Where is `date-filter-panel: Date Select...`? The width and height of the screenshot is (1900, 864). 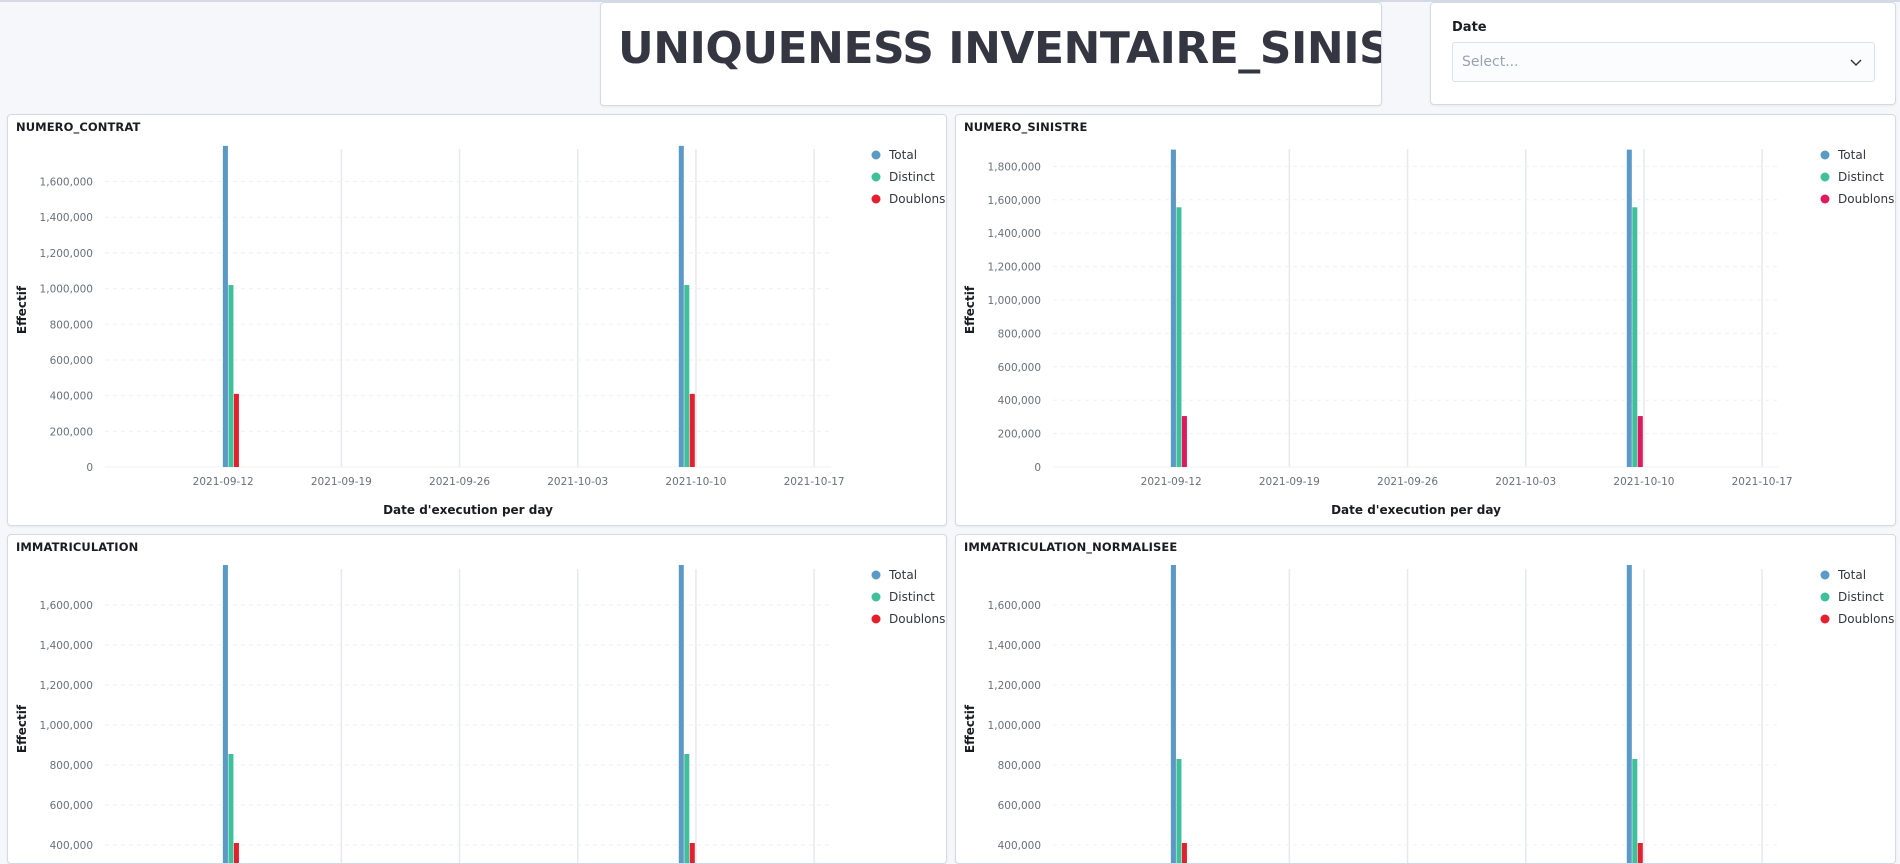
date-filter-panel: Date Select... is located at coordinates (1663, 53).